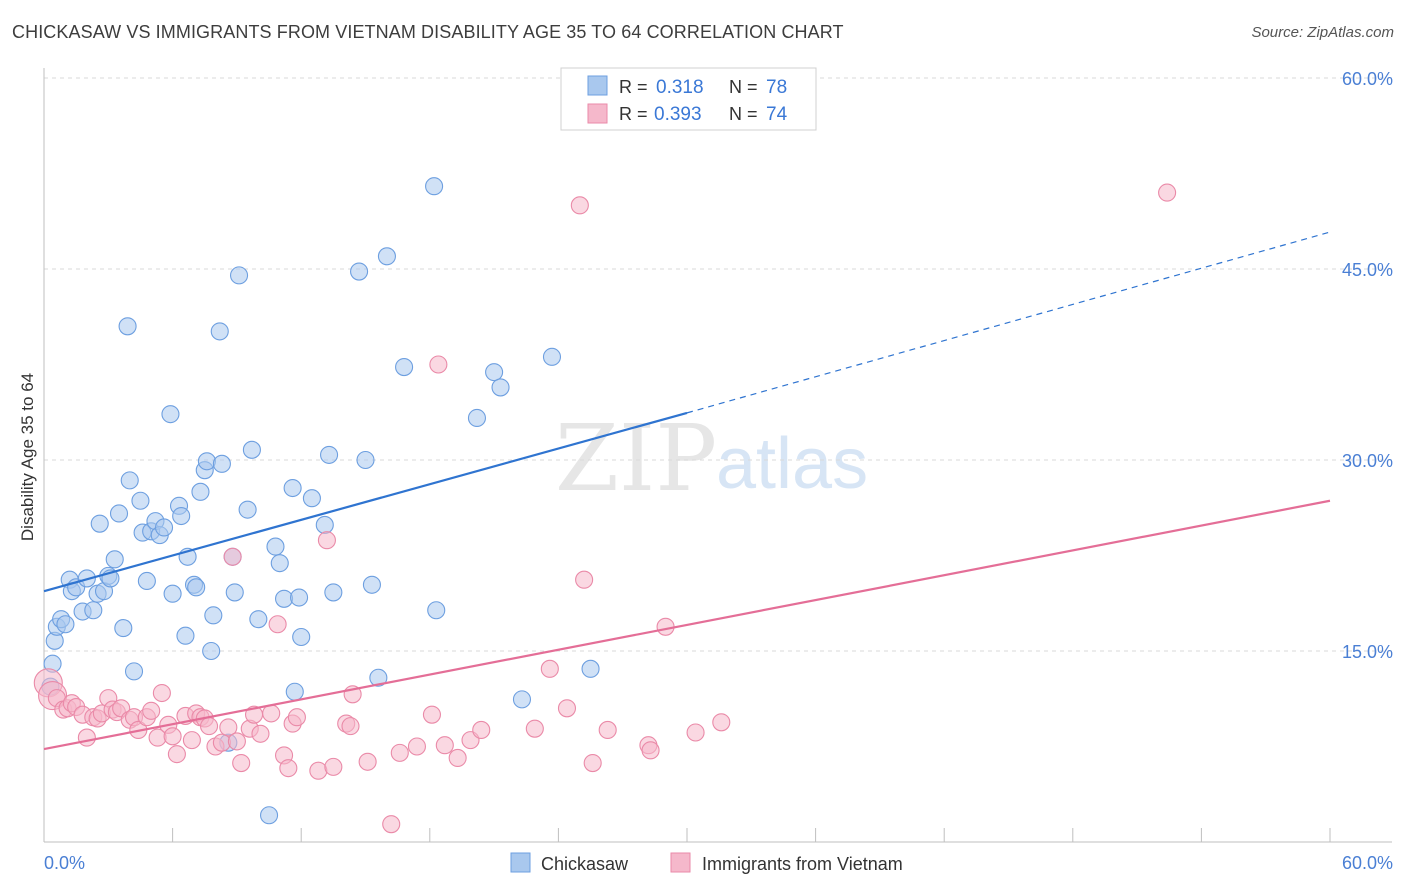 The height and width of the screenshot is (892, 1406). What do you see at coordinates (1322, 32) in the screenshot?
I see `source-credit: Source: ZipAtlas.com` at bounding box center [1322, 32].